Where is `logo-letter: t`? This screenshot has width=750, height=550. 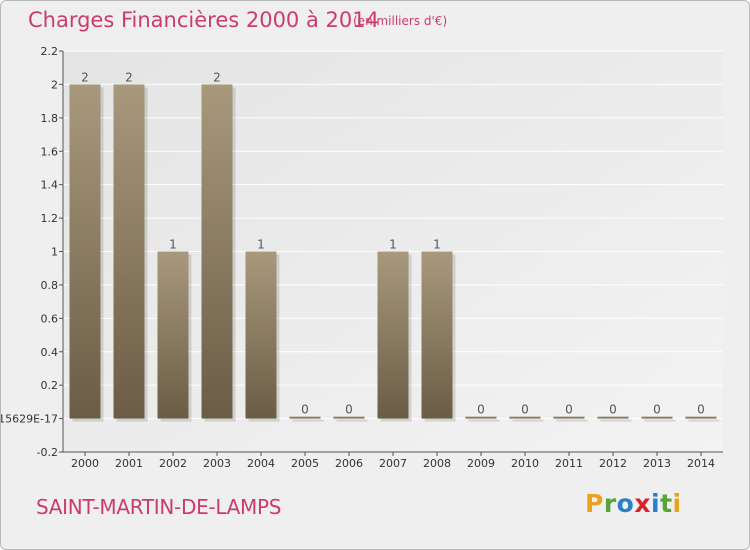
logo-letter: t is located at coordinates (666, 503).